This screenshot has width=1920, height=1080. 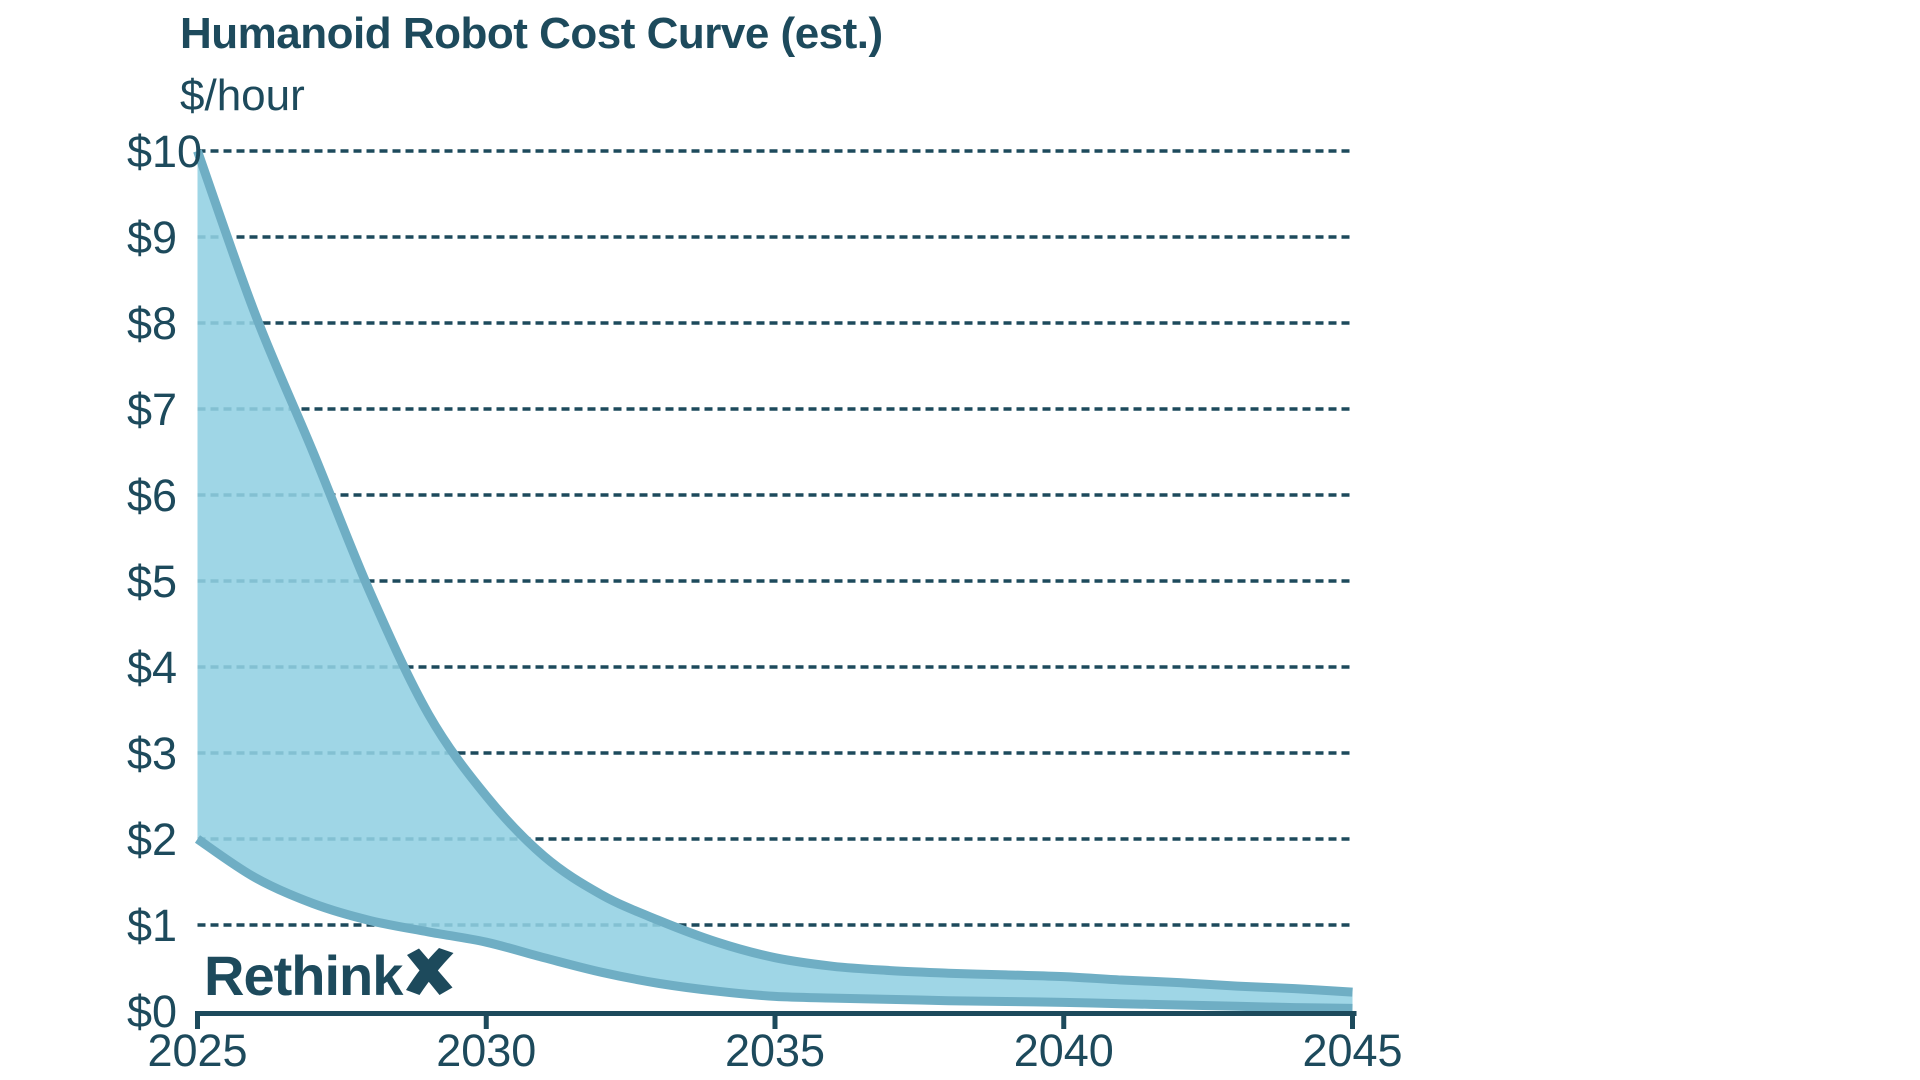 What do you see at coordinates (152, 839) in the screenshot?
I see `y-tick-label: $2` at bounding box center [152, 839].